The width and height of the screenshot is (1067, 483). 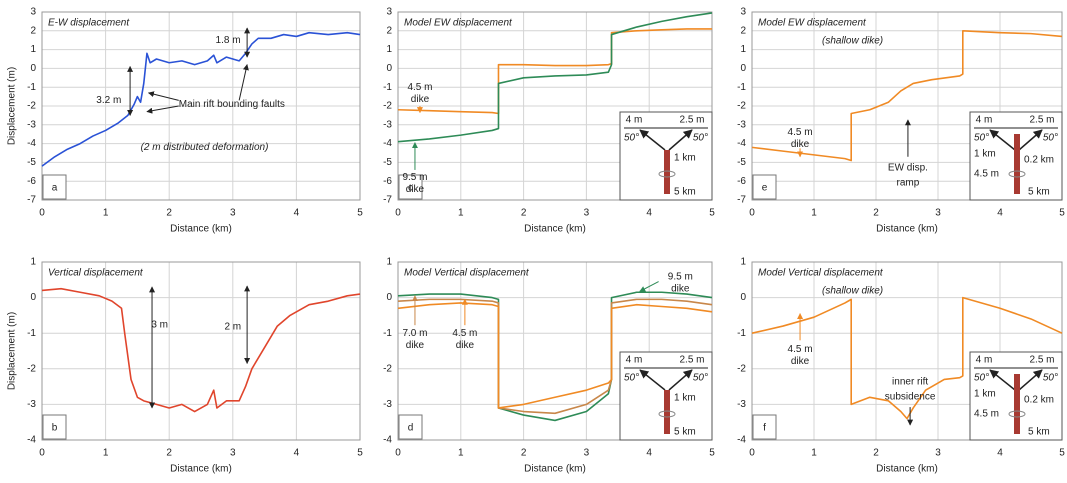 I want to click on inset-label: 4 m, so click(x=984, y=360).